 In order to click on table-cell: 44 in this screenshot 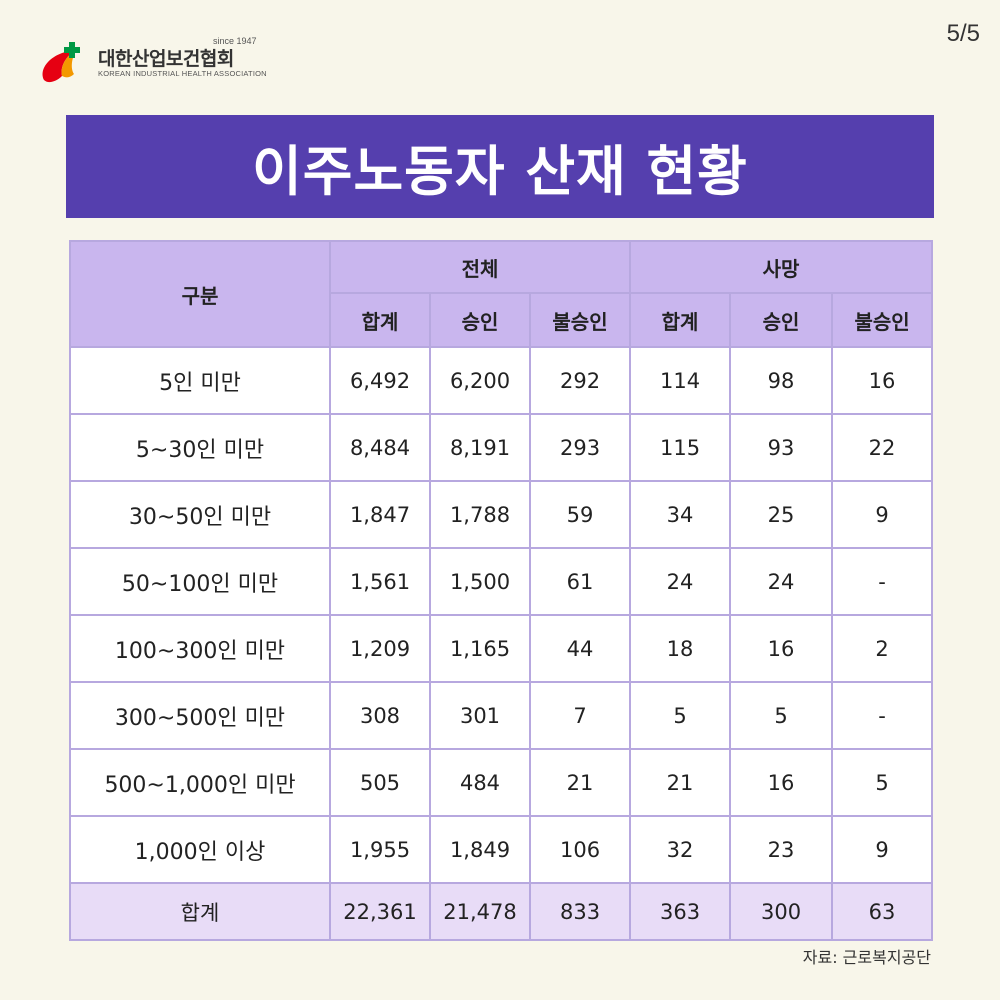, I will do `click(580, 648)`.